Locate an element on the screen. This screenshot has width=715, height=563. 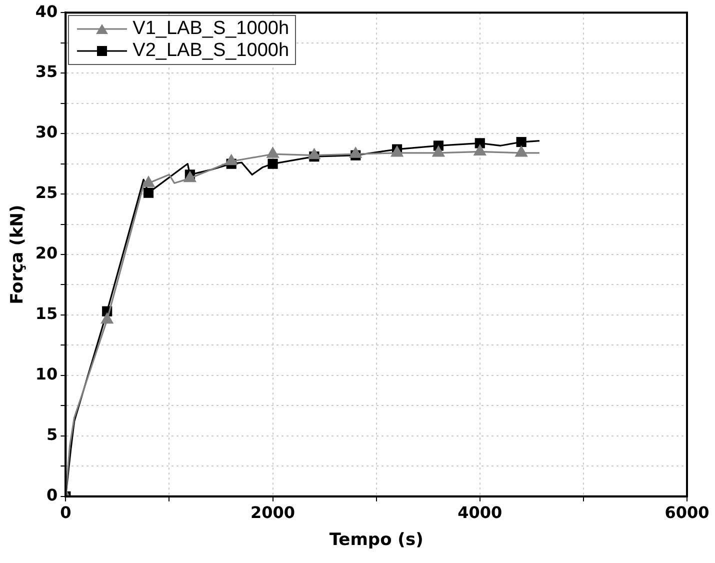
y-tick-label: 10 is located at coordinates (46, 374).